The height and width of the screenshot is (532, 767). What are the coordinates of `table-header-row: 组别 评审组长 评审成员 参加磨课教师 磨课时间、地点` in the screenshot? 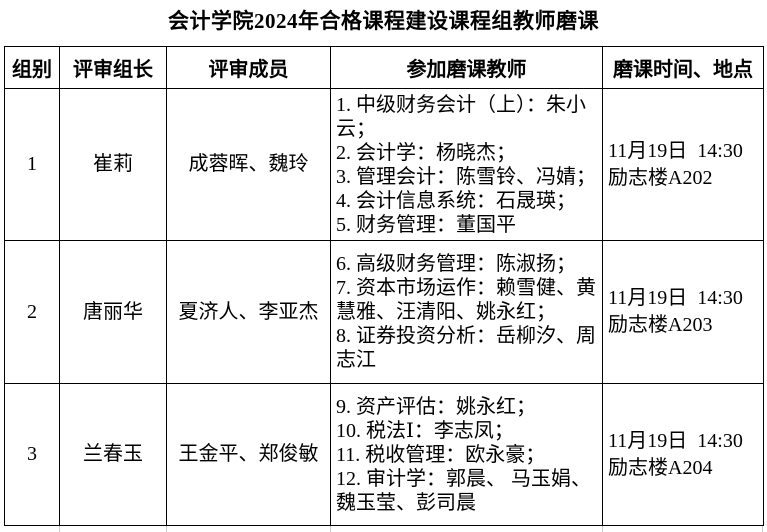 It's located at (384, 67).